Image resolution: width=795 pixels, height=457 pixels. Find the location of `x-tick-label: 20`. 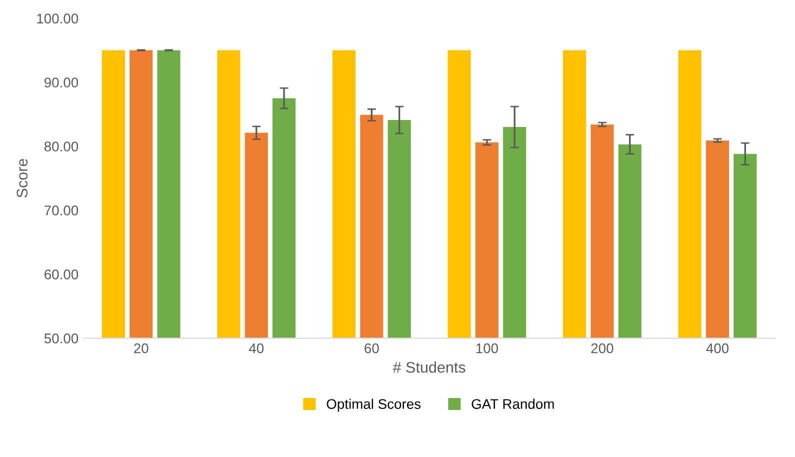

x-tick-label: 20 is located at coordinates (141, 348).